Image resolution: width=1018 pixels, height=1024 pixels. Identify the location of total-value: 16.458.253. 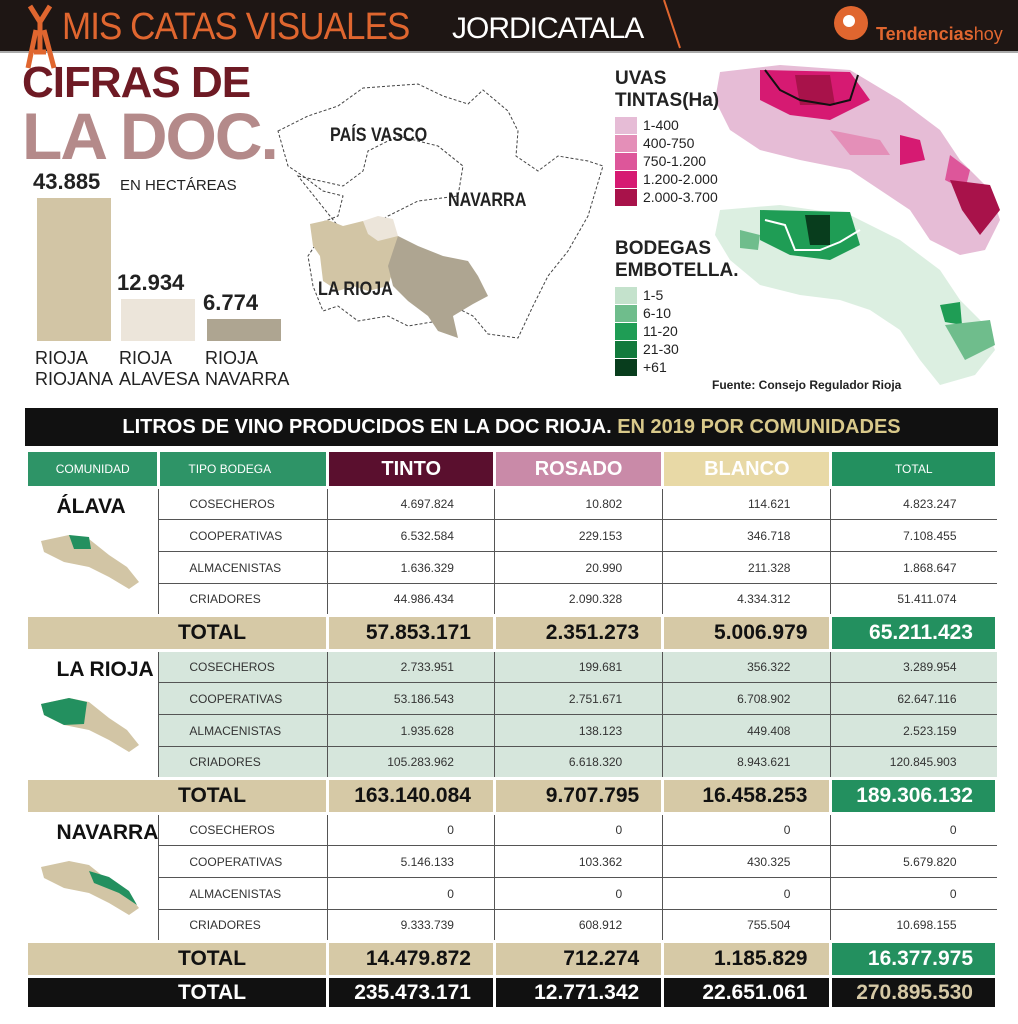
(747, 796).